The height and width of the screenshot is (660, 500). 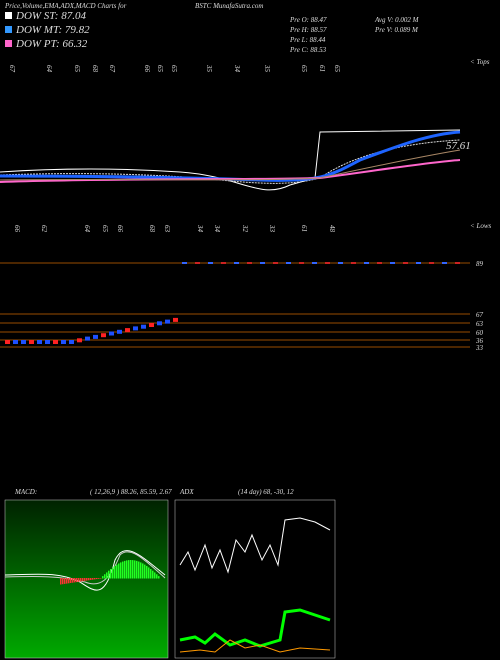 I want to click on top-date: 64, so click(x=49, y=69).